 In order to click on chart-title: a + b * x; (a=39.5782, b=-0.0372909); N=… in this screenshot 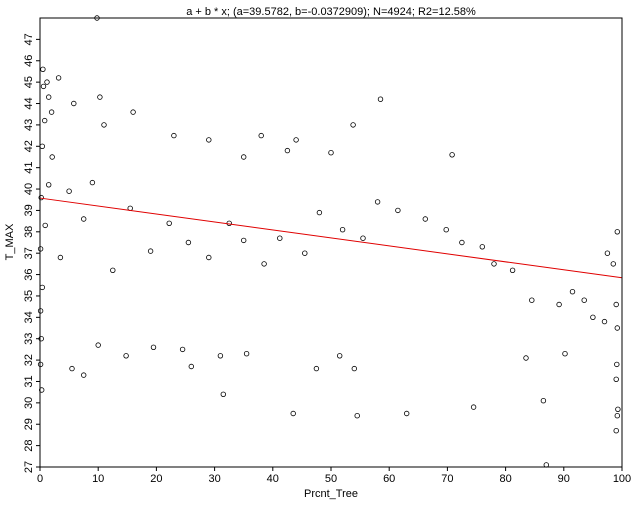, I will do `click(331, 12)`.